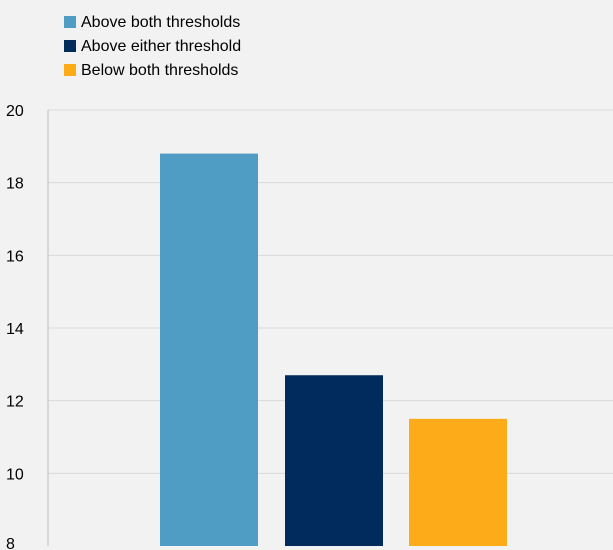 The height and width of the screenshot is (550, 613). What do you see at coordinates (161, 46) in the screenshot?
I see `legend-entry: Above either threshold` at bounding box center [161, 46].